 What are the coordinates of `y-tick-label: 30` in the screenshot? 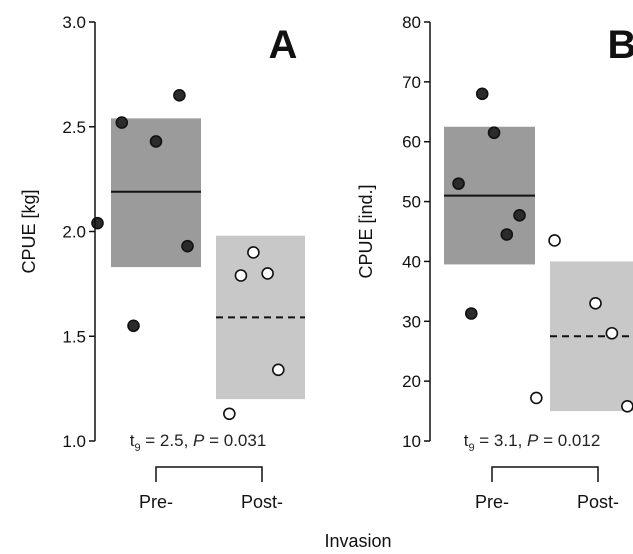 It's located at (411, 321).